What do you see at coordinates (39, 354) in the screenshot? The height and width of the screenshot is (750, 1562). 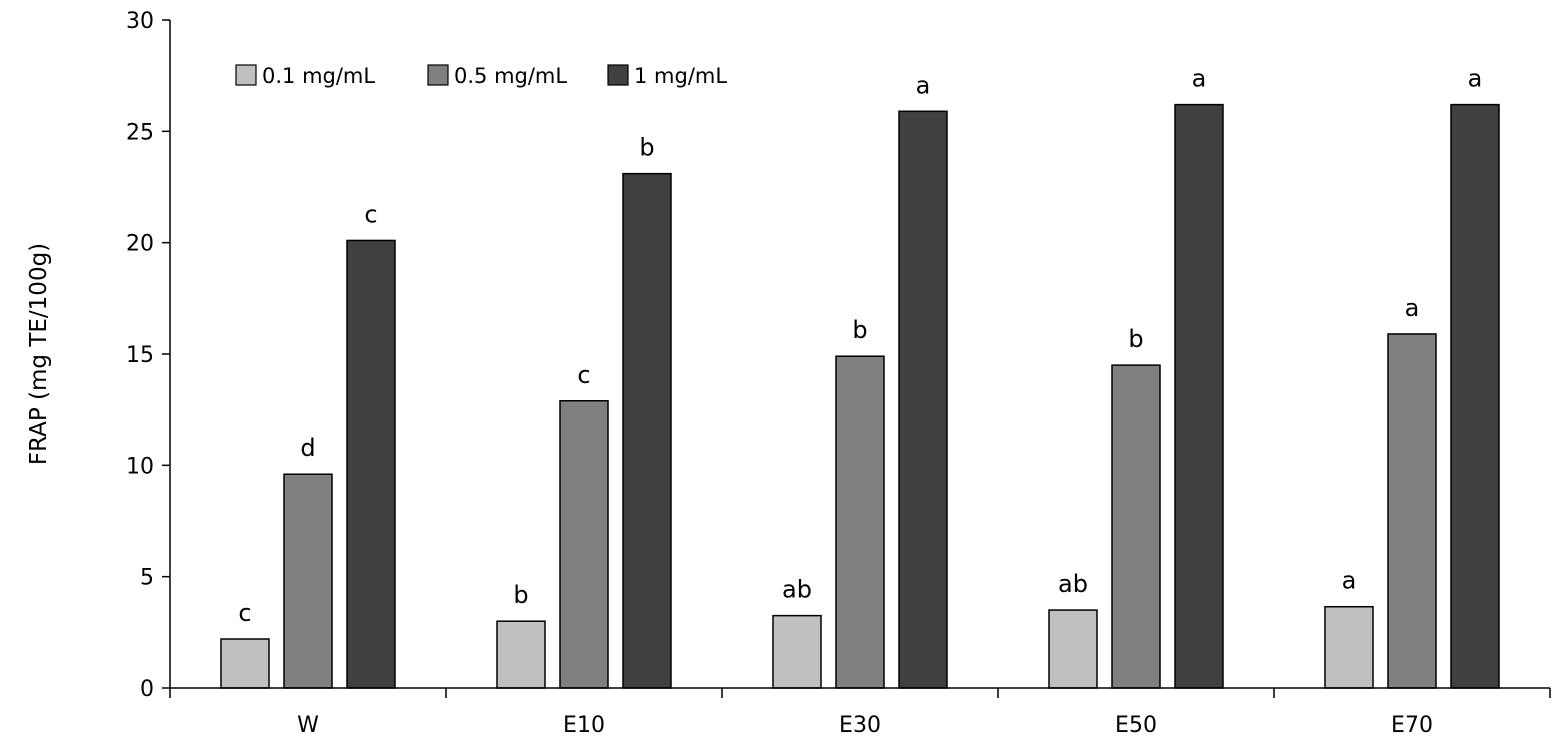 I see `y-axis-title: FRAP (mg TE/100g)` at bounding box center [39, 354].